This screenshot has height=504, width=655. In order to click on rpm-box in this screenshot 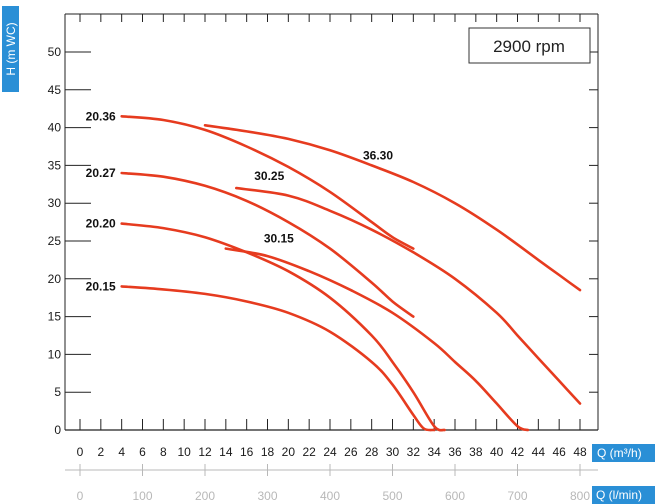, I will do `click(529, 45)`.